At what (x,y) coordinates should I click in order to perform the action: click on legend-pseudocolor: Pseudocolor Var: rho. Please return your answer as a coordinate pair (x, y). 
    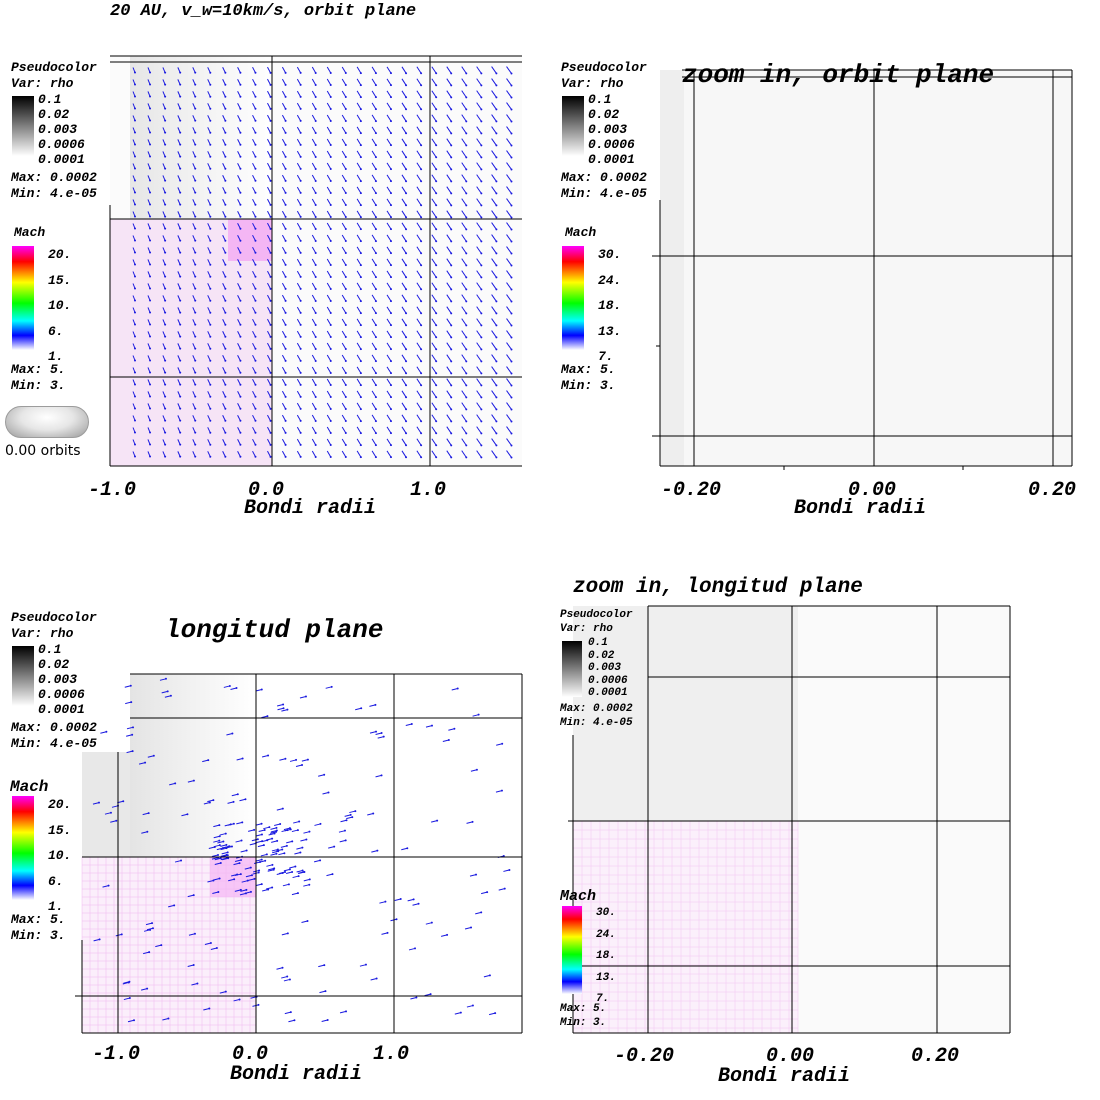
    Looking at the image, I should click on (596, 622).